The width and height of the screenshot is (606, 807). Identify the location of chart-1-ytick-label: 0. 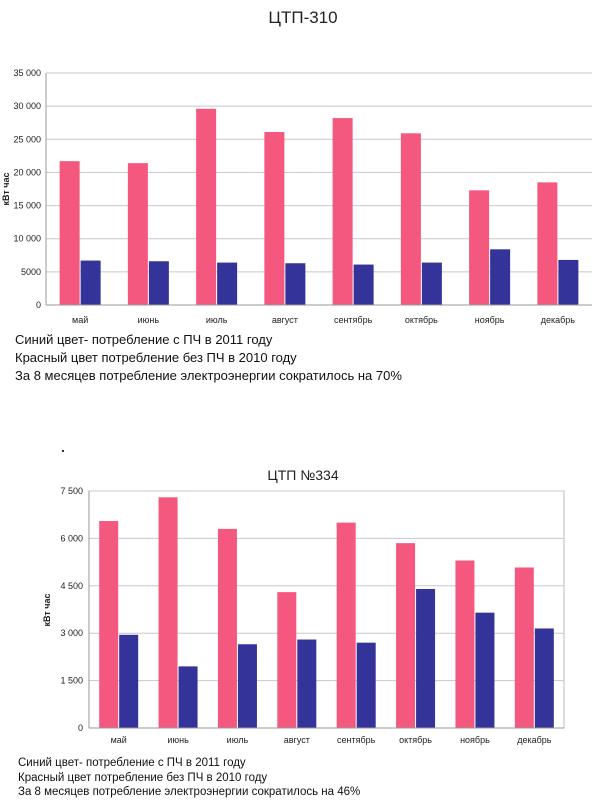
(38, 305).